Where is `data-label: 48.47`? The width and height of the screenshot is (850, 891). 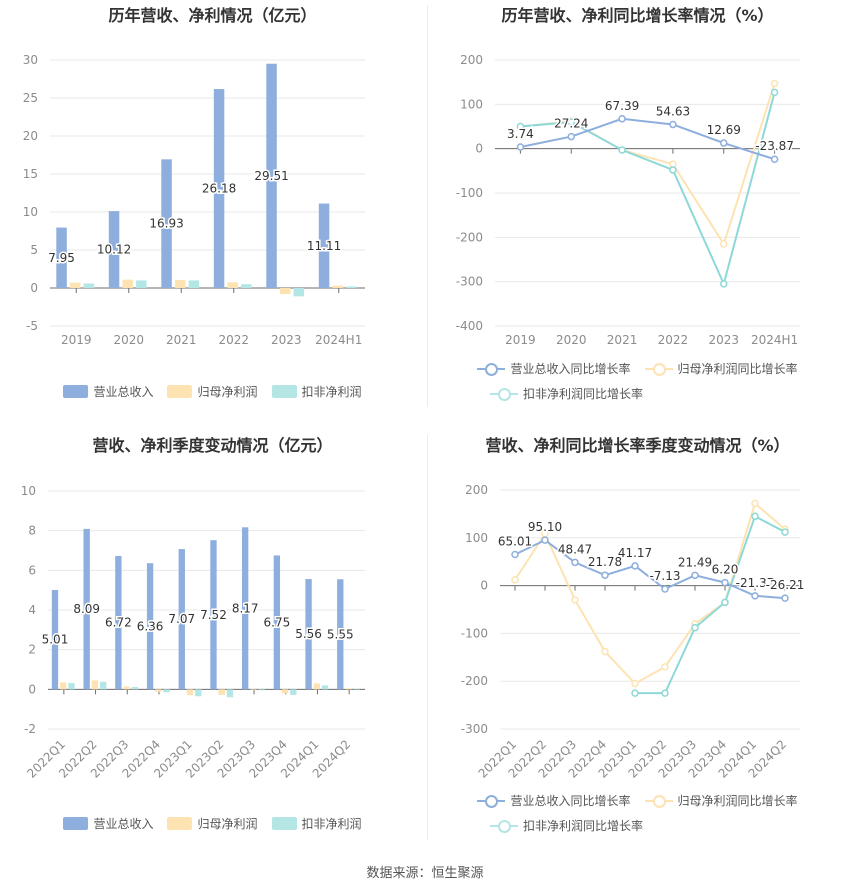 data-label: 48.47 is located at coordinates (575, 549).